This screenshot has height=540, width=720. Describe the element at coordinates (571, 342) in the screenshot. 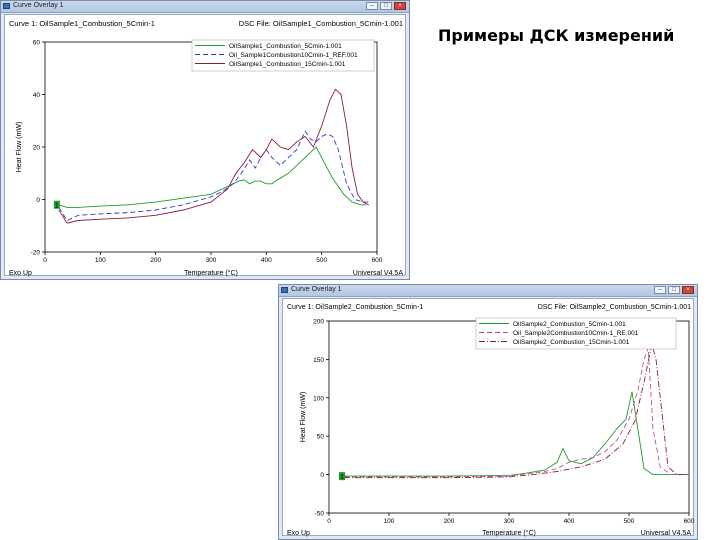

I see `legend-label: OilSample2_Combustion_15Cmin-1.001` at that location.